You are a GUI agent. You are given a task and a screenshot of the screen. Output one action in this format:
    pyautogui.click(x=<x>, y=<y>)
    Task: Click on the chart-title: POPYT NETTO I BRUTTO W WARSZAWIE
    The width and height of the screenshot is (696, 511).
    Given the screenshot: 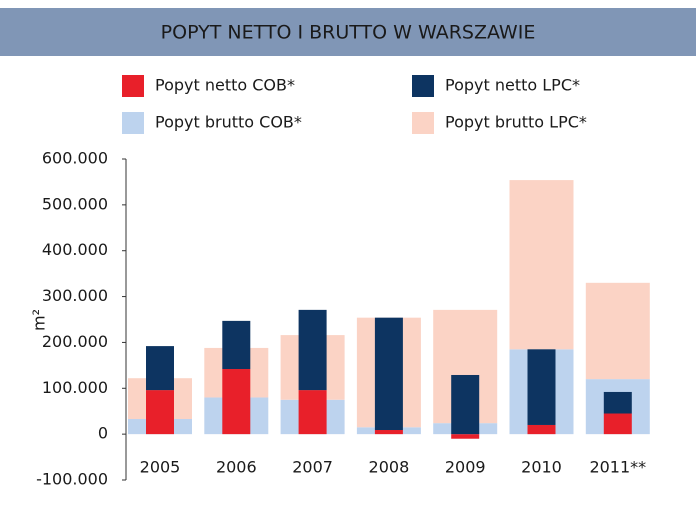 What is the action you would take?
    pyautogui.click(x=348, y=33)
    